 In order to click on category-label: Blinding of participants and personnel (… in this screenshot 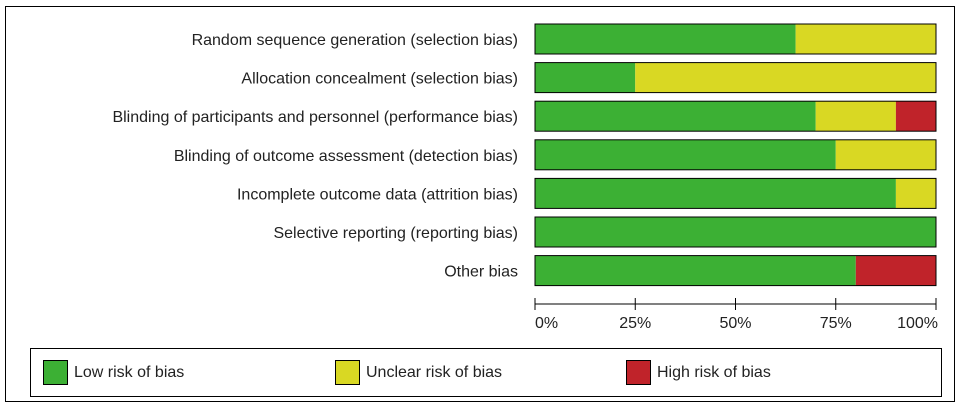, I will do `click(315, 117)`.